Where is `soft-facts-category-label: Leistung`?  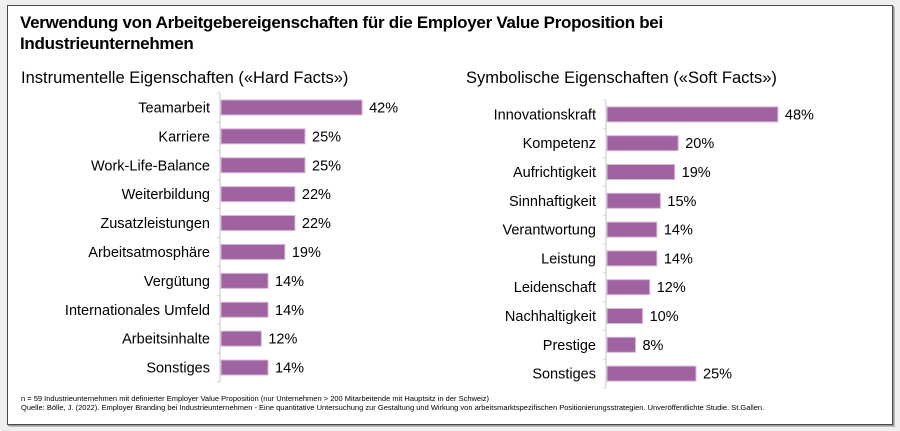 soft-facts-category-label: Leistung is located at coordinates (568, 259).